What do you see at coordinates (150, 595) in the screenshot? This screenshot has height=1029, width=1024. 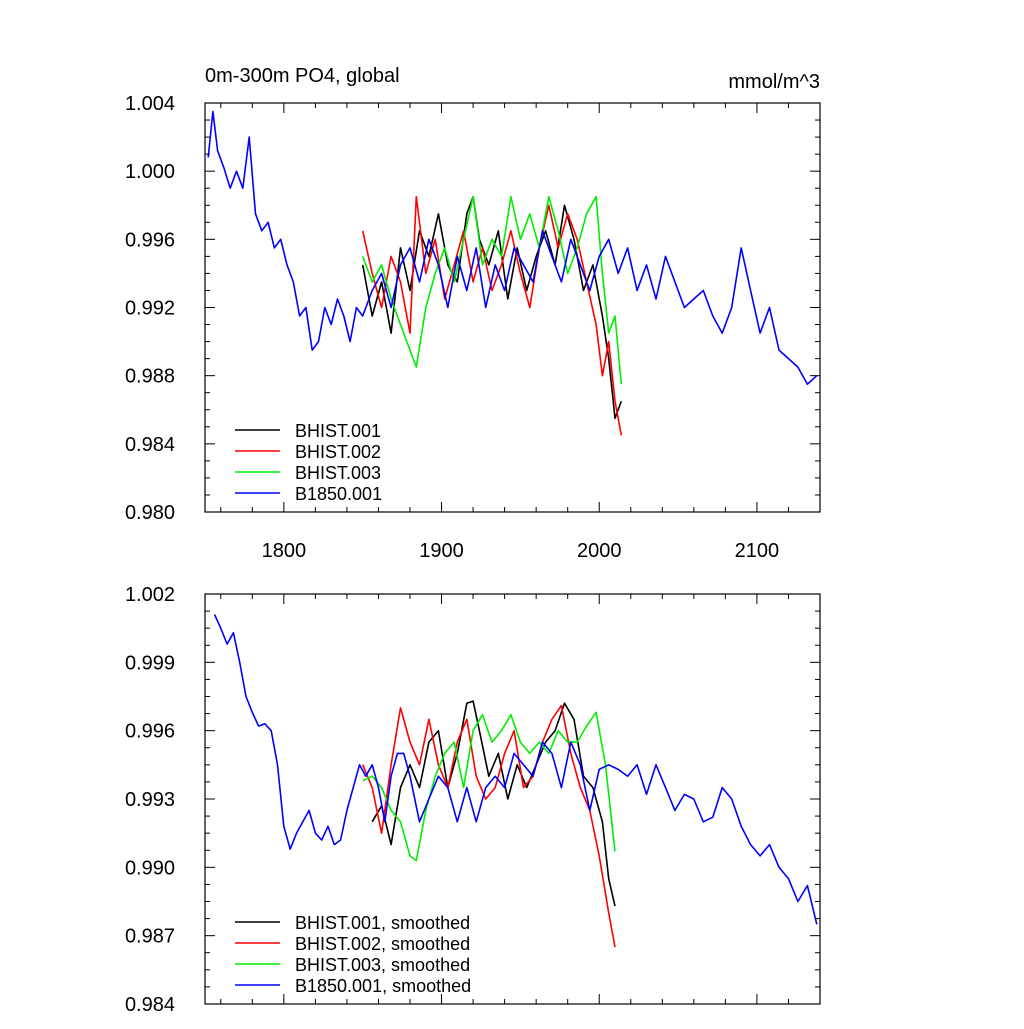 I see `y-tick-label: 1.002` at bounding box center [150, 595].